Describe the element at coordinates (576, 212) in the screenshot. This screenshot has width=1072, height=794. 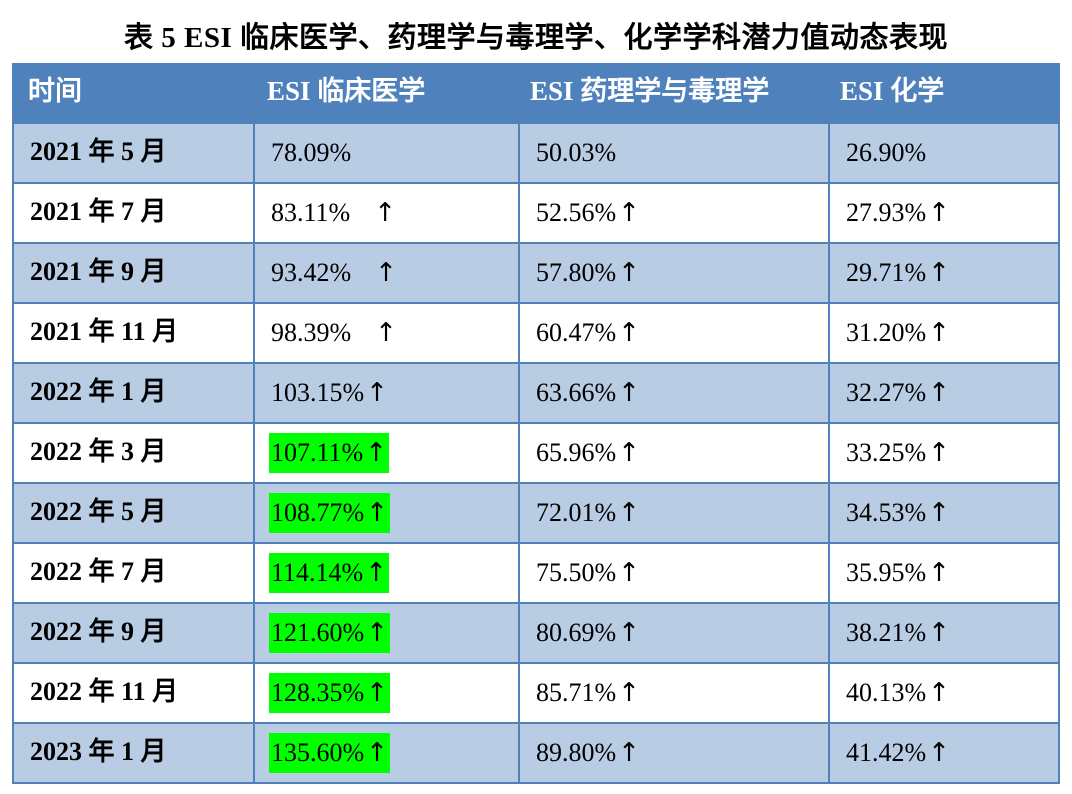
I see `pharmacology-toxicology-value: 52.56%` at that location.